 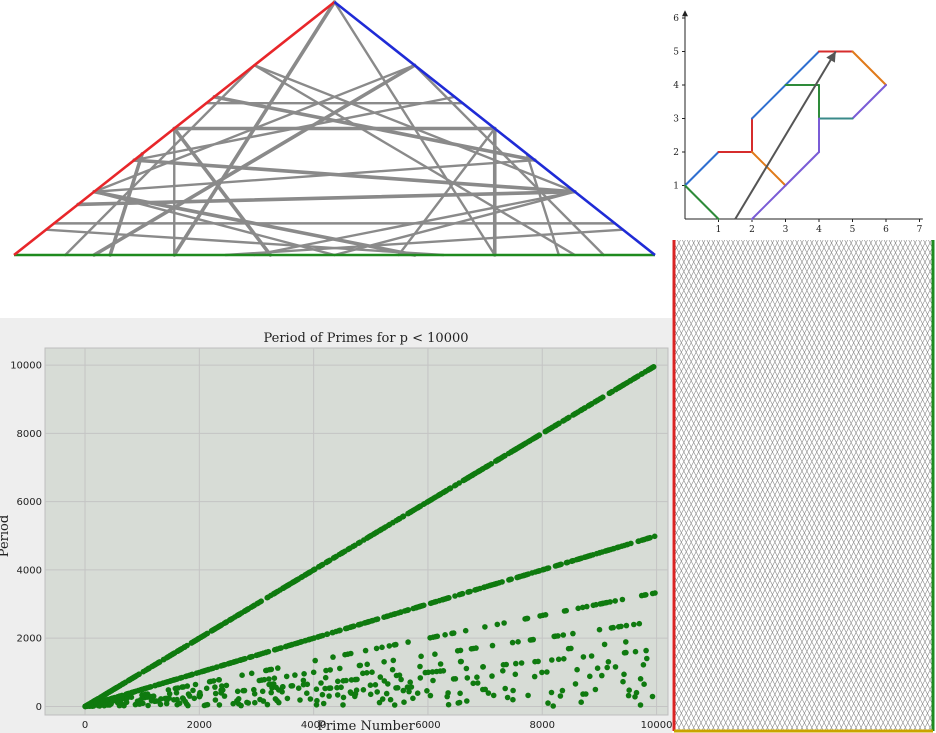 What do you see at coordinates (427, 725) in the screenshot?
I see `x-tick-label: 6000` at bounding box center [427, 725].